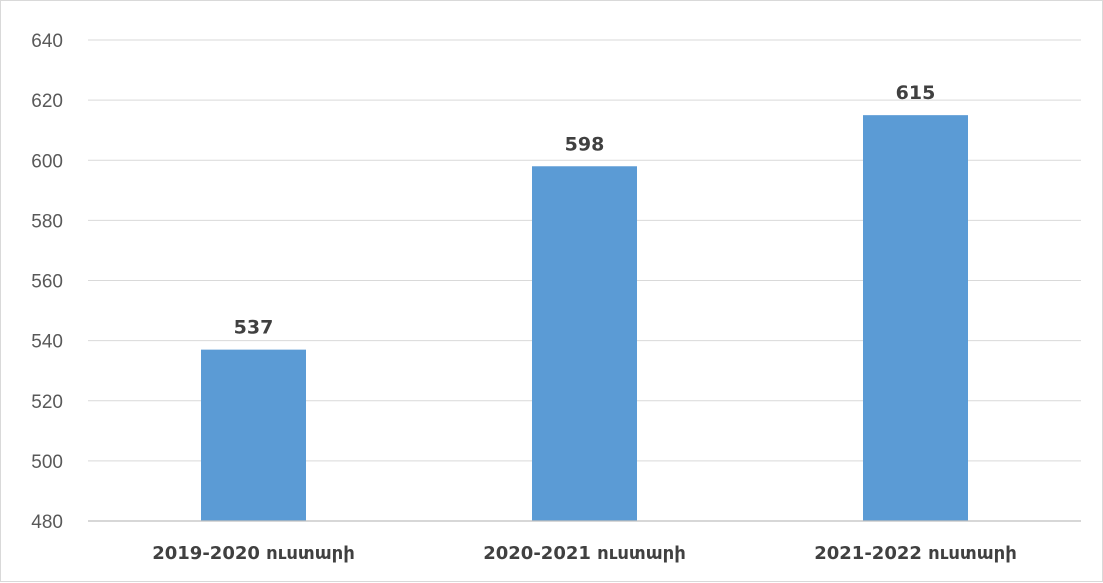 Image resolution: width=1103 pixels, height=583 pixels. I want to click on x-category-label: 2019-2020 ուստարի, so click(253, 553).